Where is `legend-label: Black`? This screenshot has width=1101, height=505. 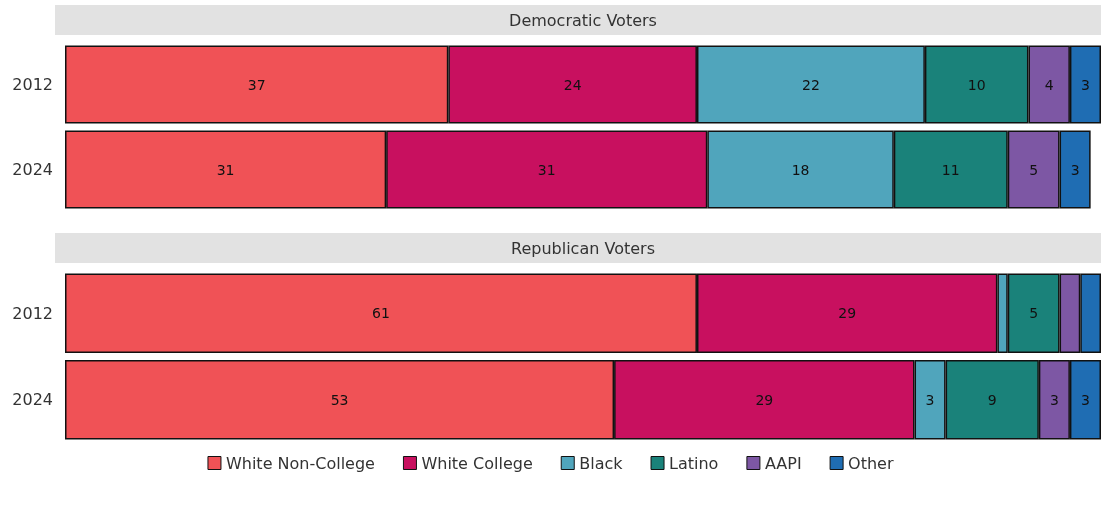
legend-label: Black is located at coordinates (601, 463).